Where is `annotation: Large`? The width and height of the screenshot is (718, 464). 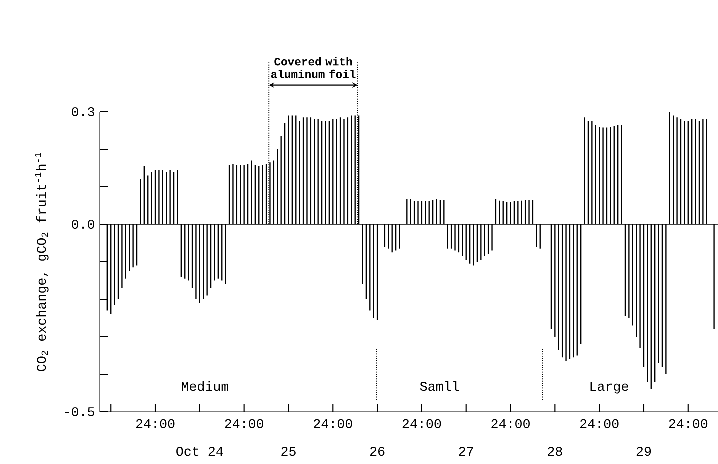 annotation: Large is located at coordinates (609, 388).